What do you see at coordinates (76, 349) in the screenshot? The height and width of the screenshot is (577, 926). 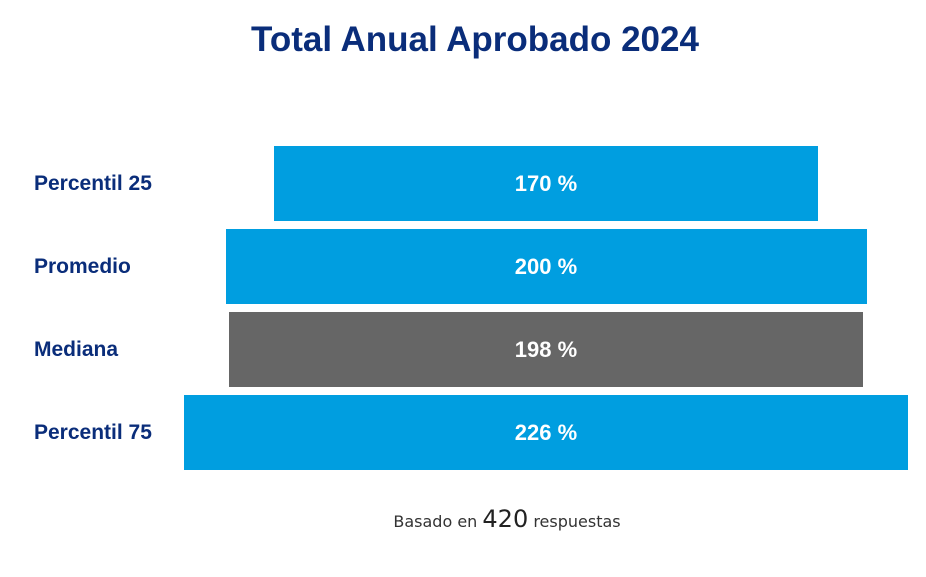 I see `category-label: Mediana` at bounding box center [76, 349].